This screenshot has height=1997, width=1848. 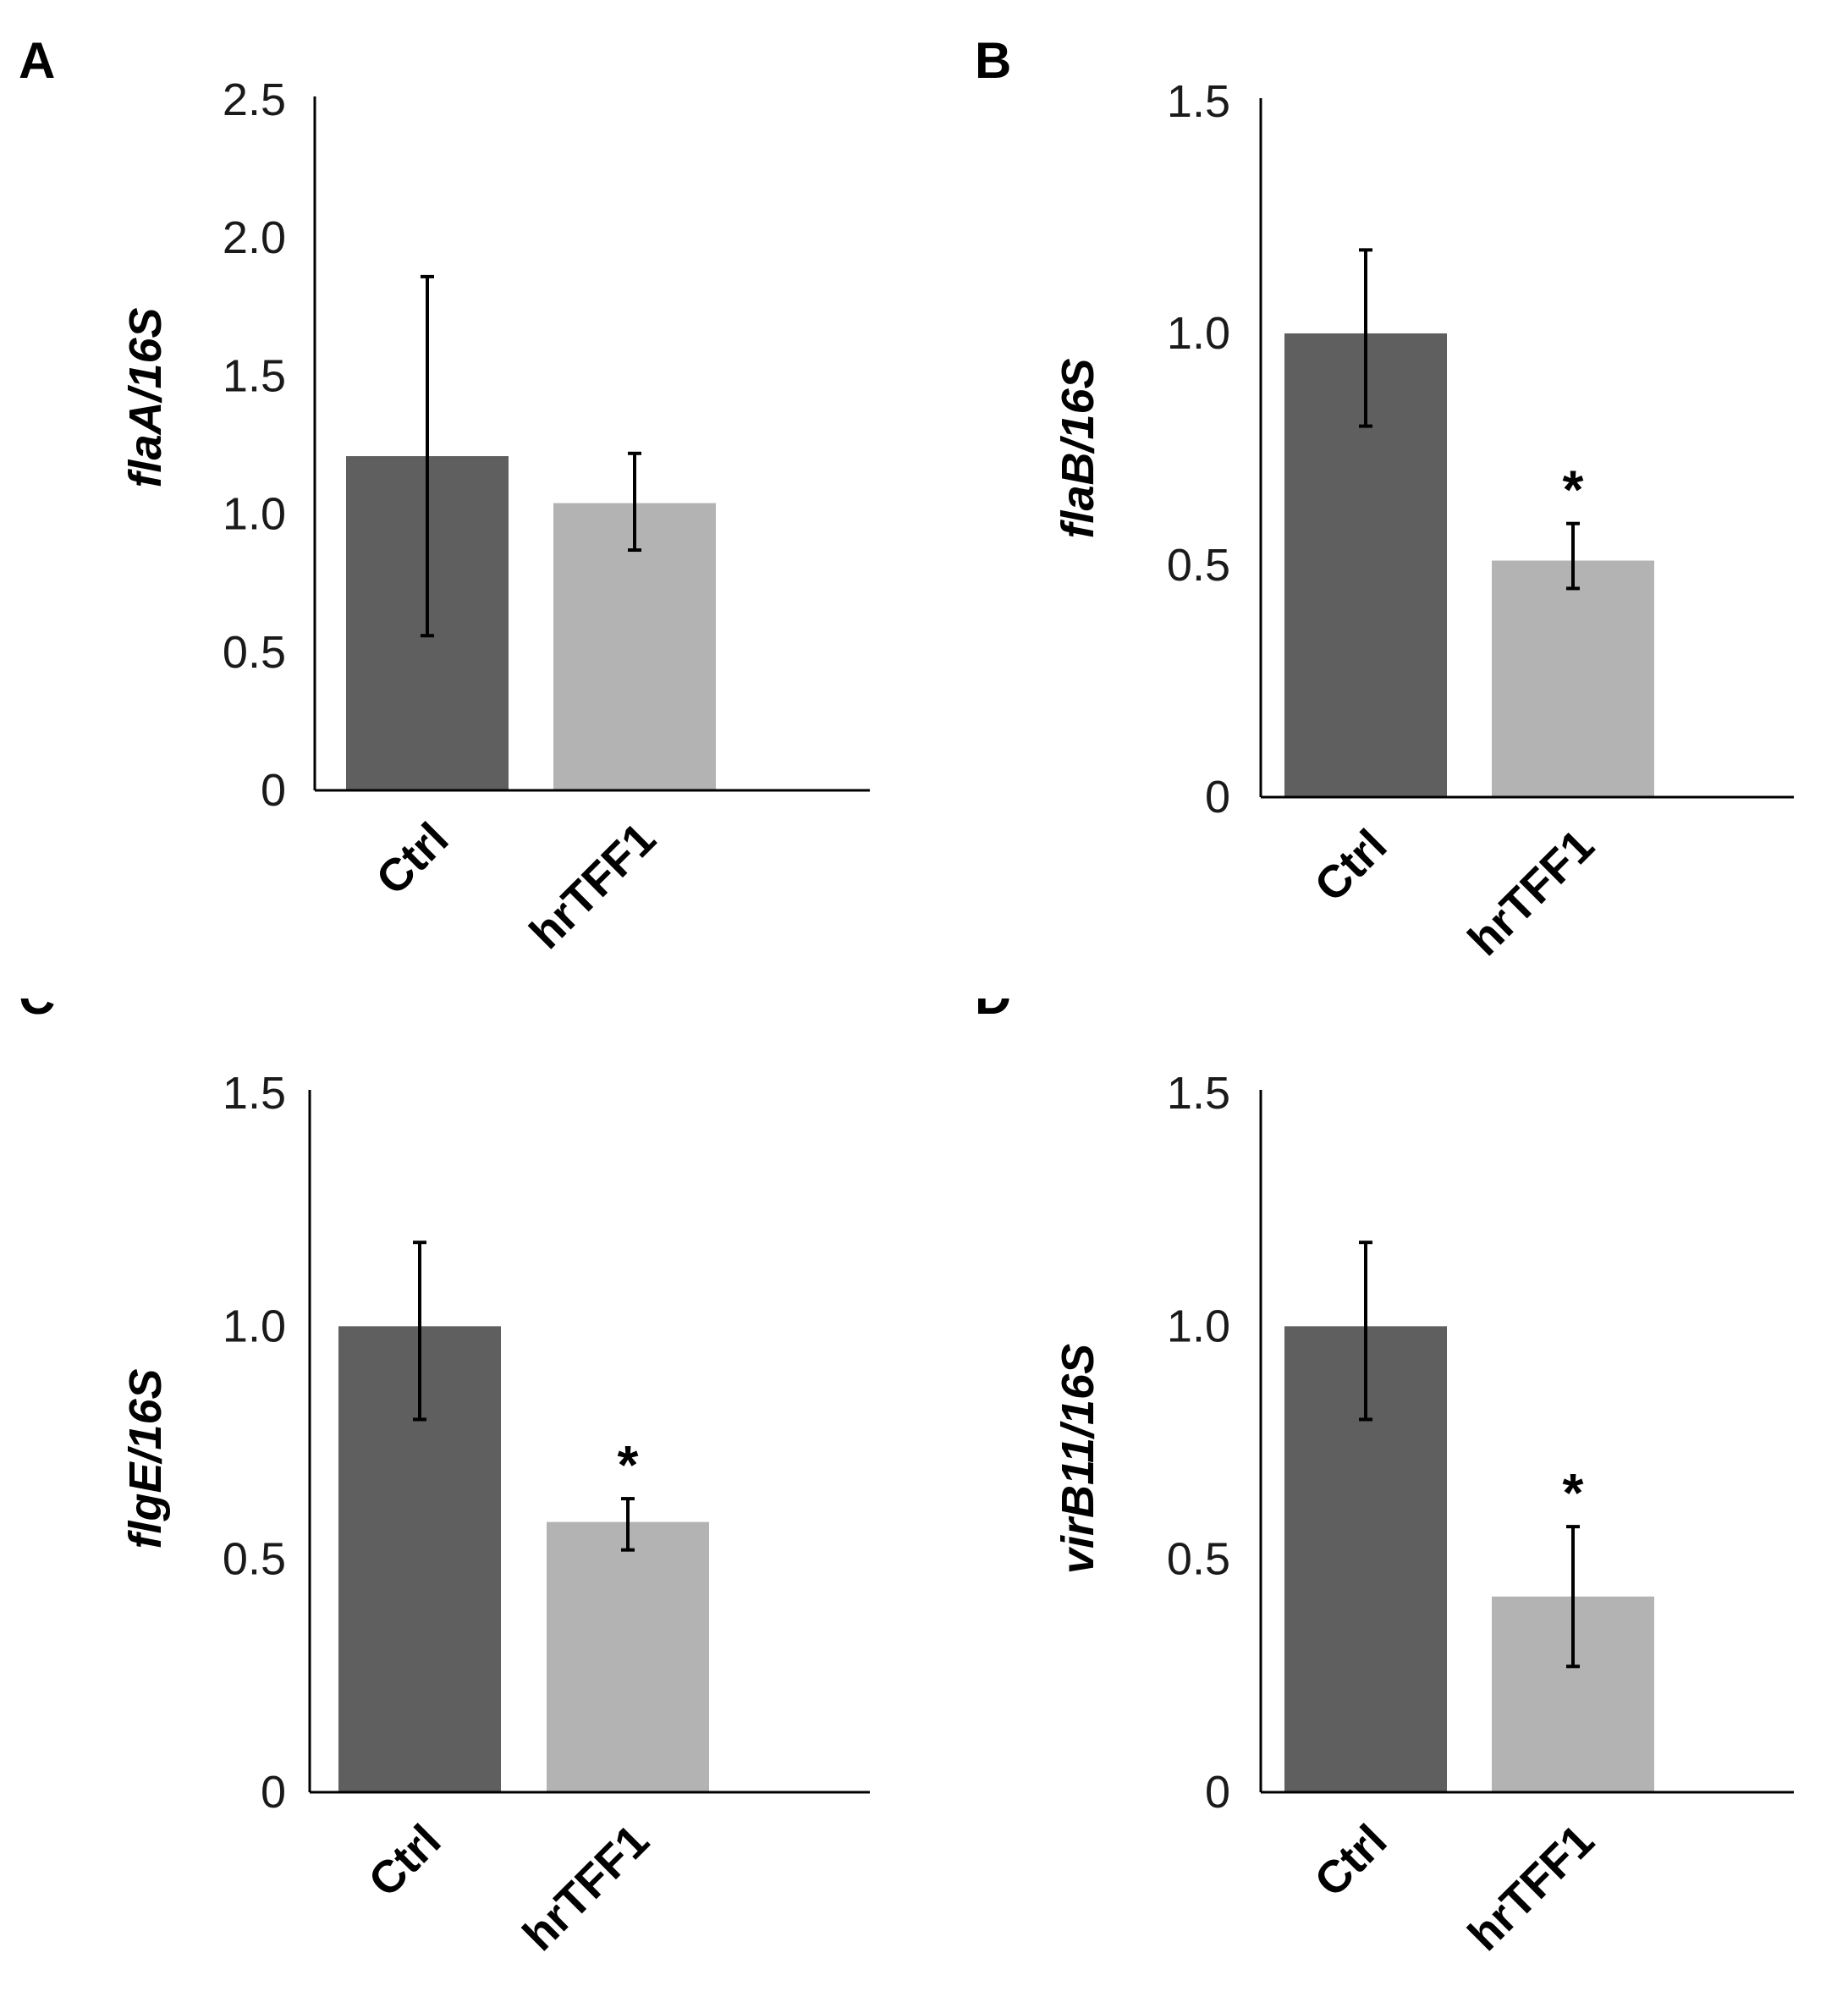 I want to click on panel-letter: D, so click(x=993, y=1011).